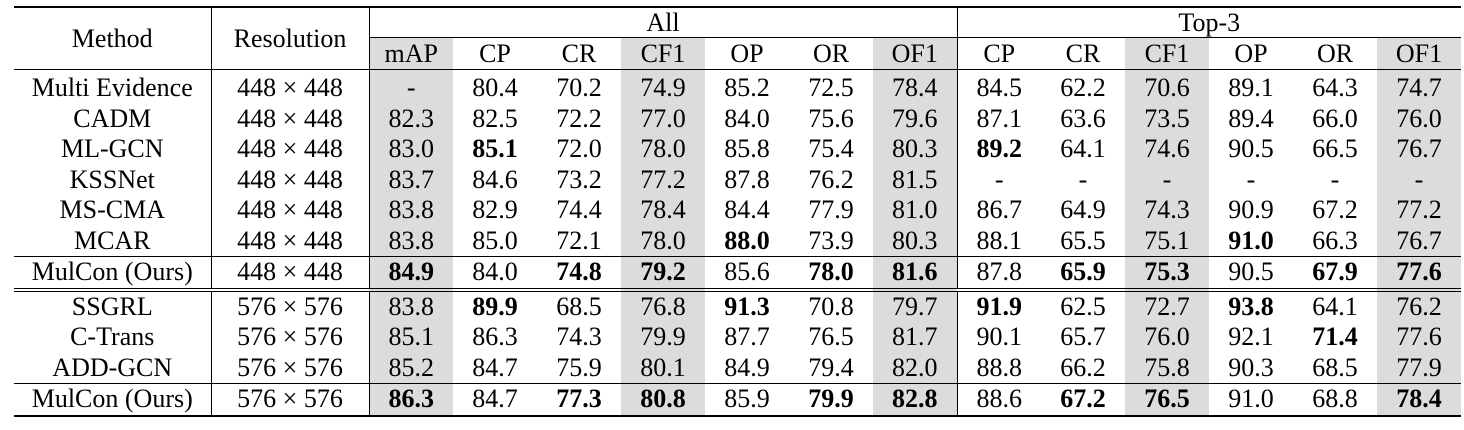  What do you see at coordinates (495, 337) in the screenshot?
I see `value-cell: 86.3` at bounding box center [495, 337].